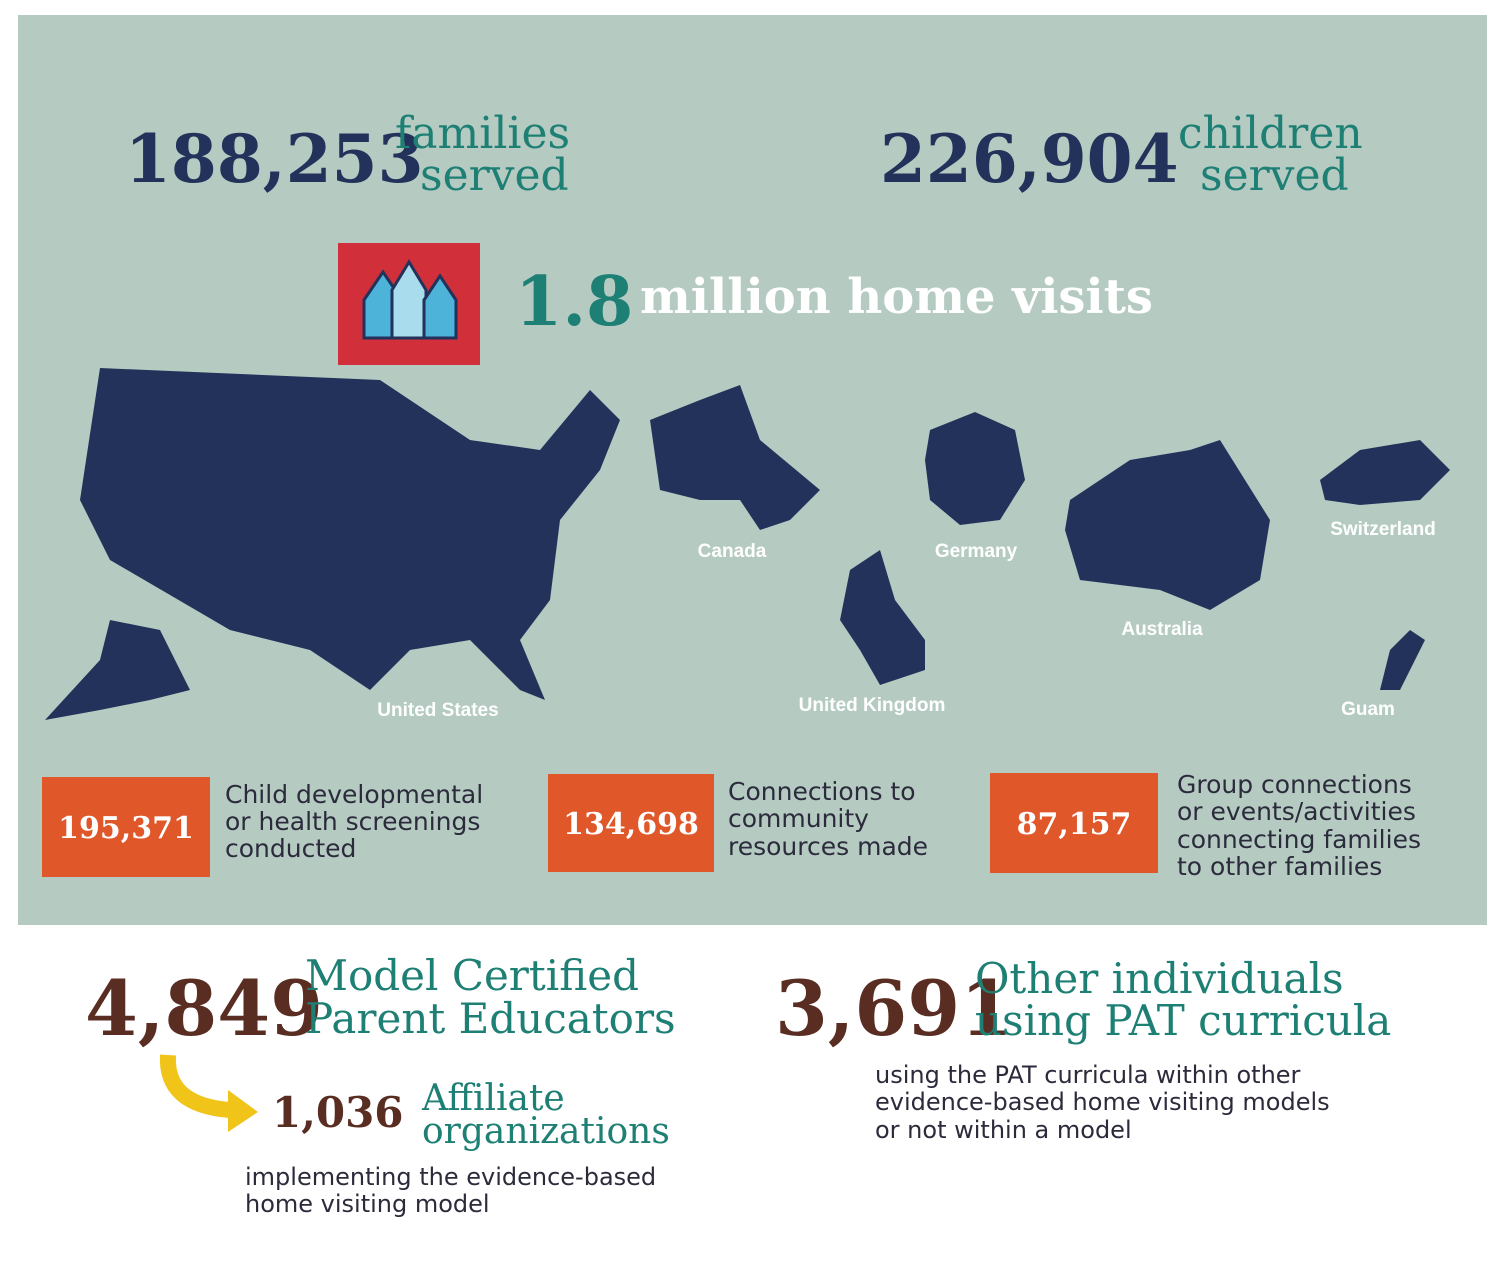 Image resolution: width=1500 pixels, height=1268 pixels. I want to click on groups-number: 87,157, so click(1074, 824).